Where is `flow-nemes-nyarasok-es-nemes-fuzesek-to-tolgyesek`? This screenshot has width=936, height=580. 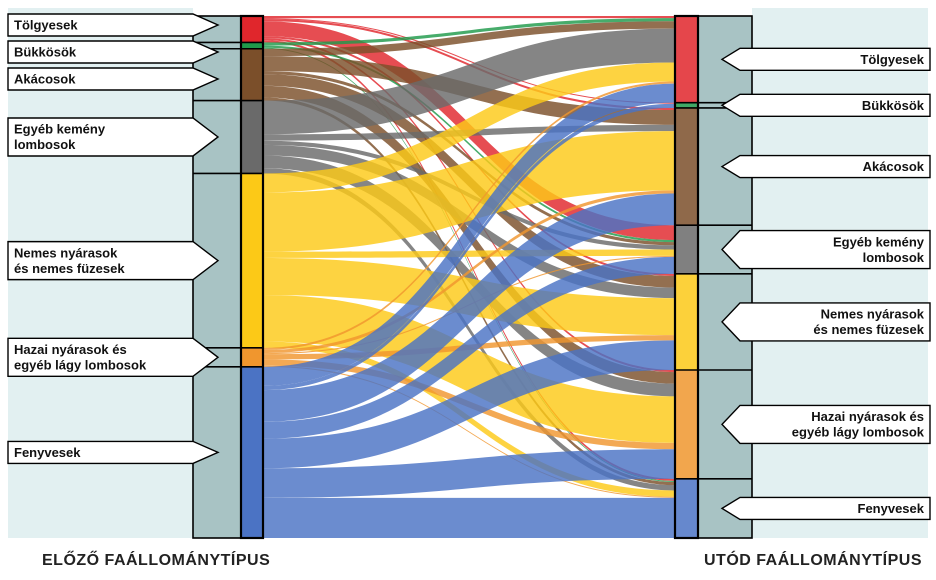 flow-nemes-nyarasok-es-nemes-fuzesek-to-tolgyesek is located at coordinates (469, 127).